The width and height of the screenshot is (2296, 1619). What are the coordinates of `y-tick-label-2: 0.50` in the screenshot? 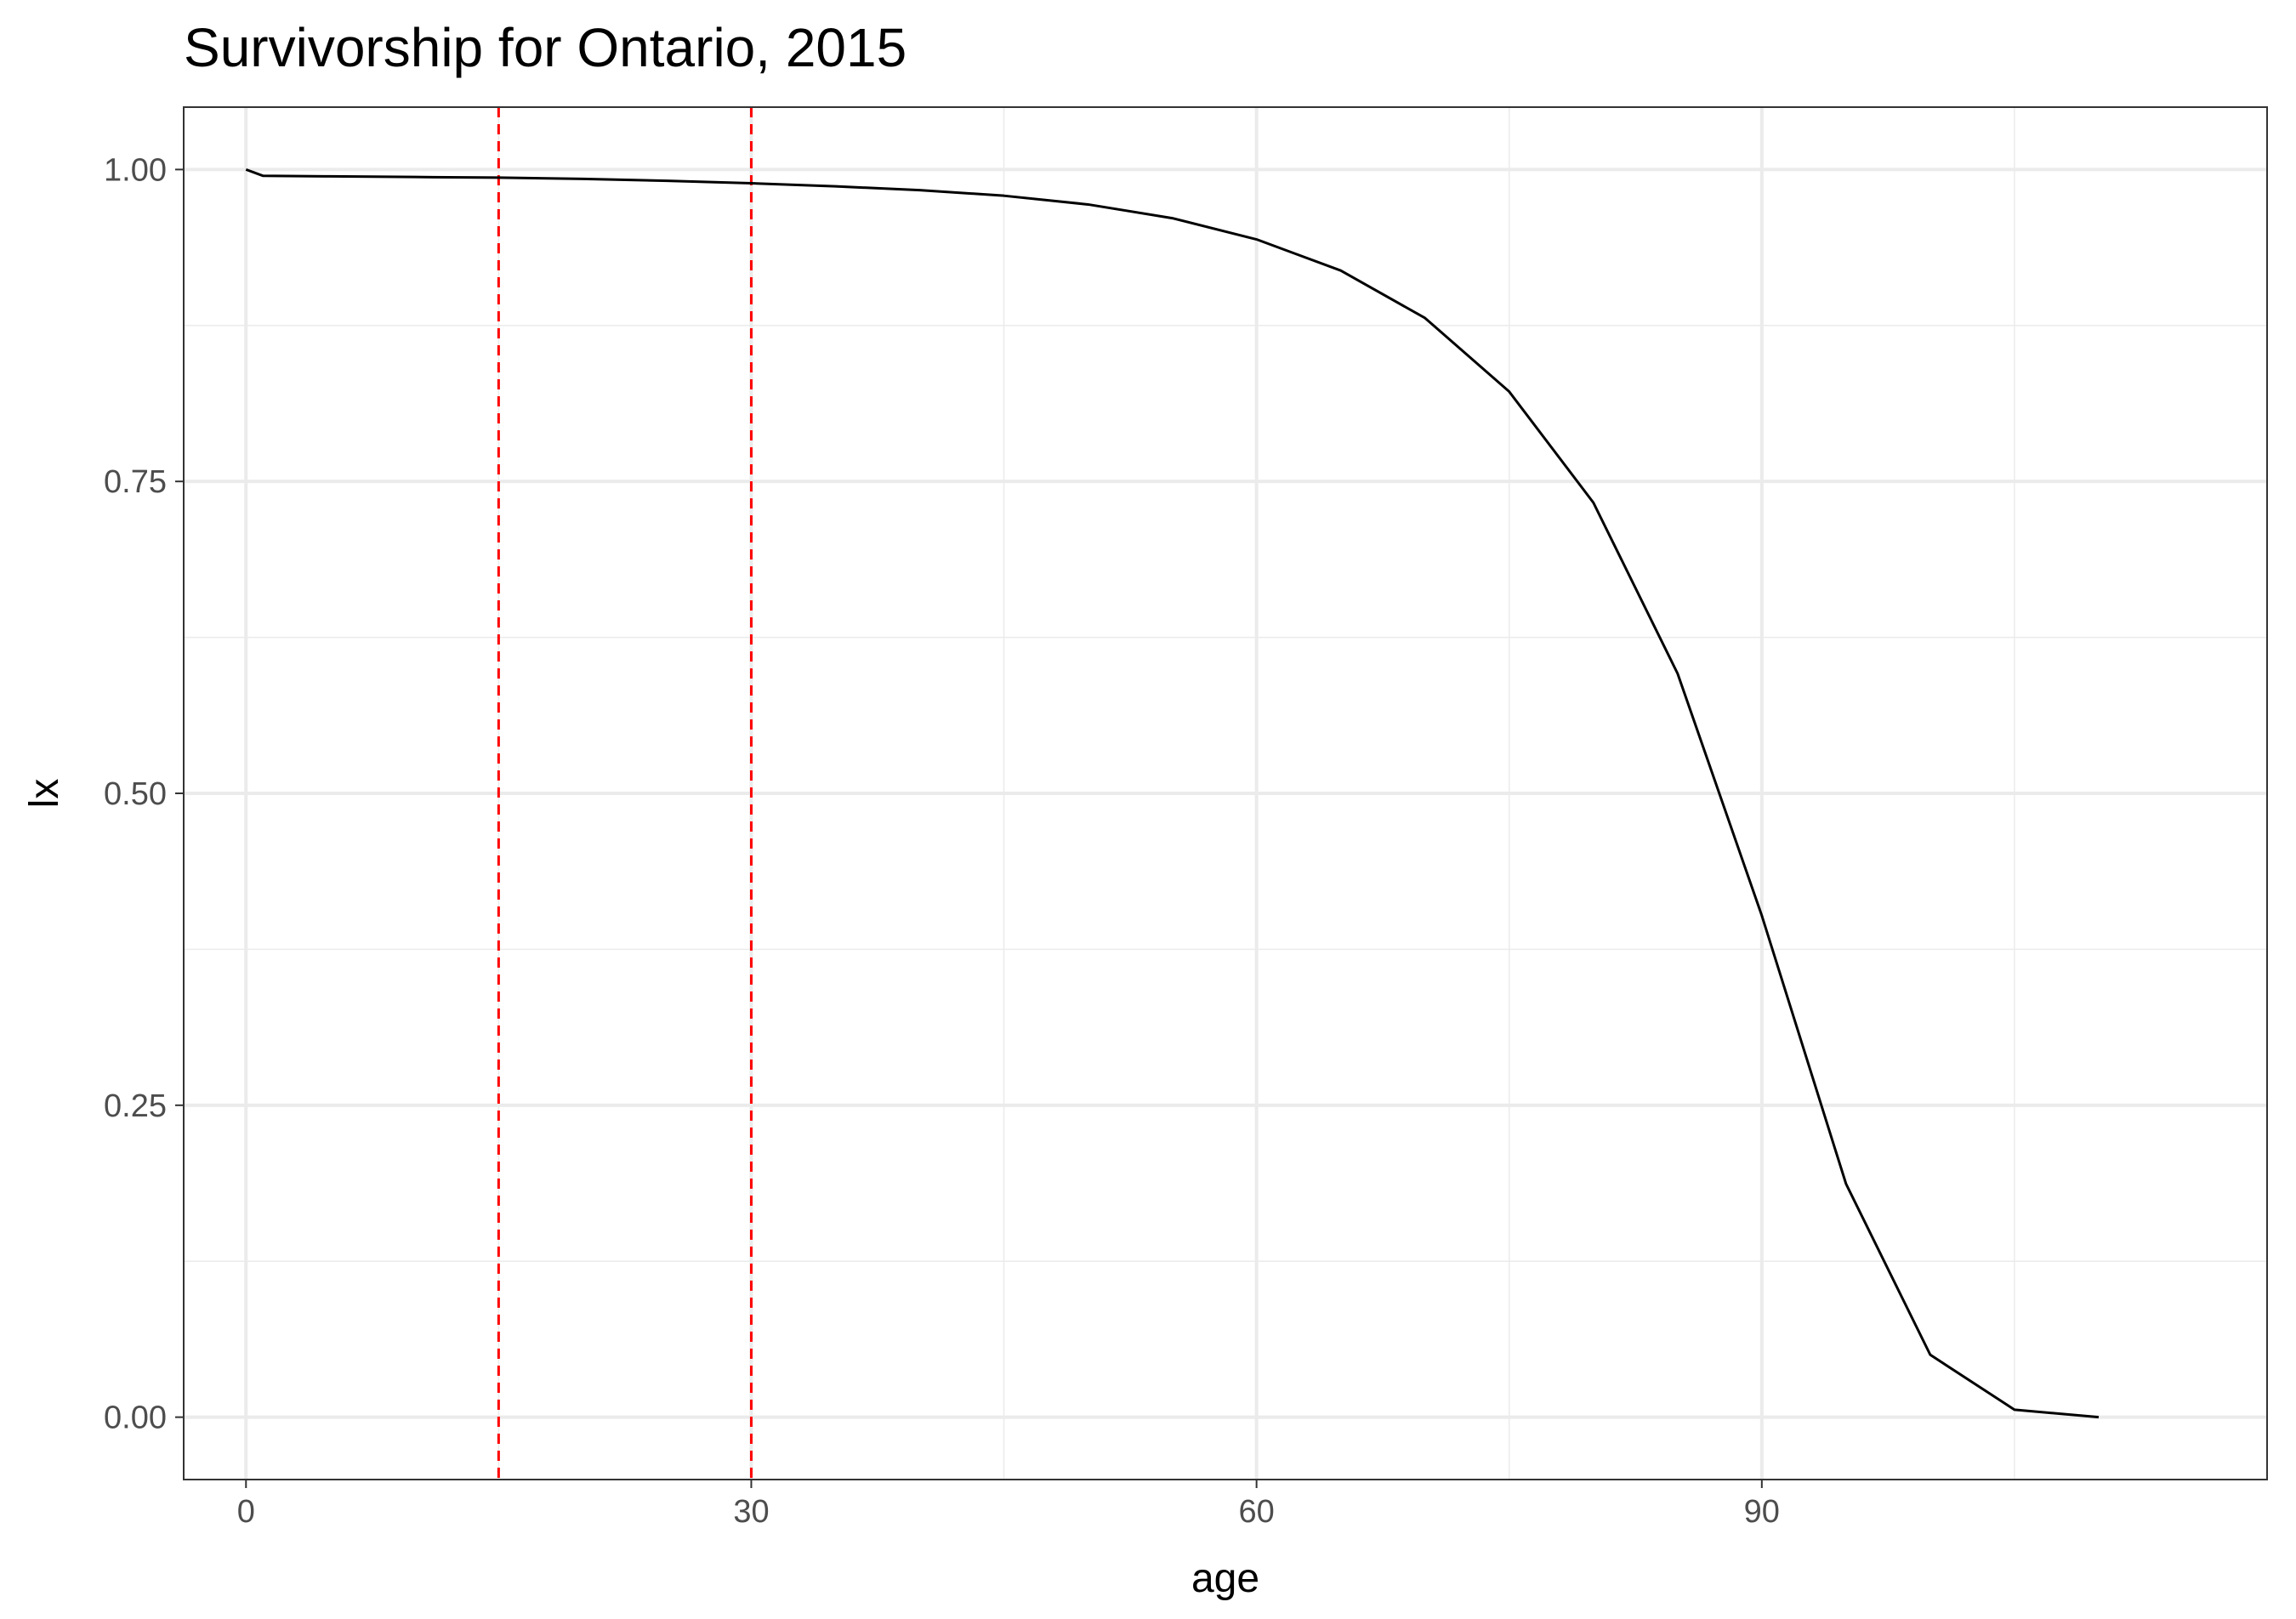 It's located at (135, 794).